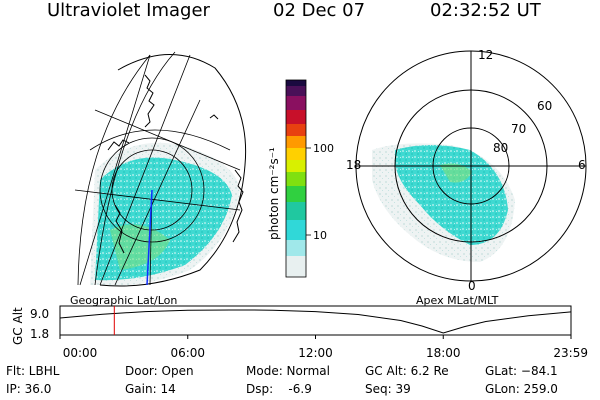 This screenshot has height=400, width=600. What do you see at coordinates (140, 247) in the screenshot?
I see `aurora-bright-geo` at bounding box center [140, 247].